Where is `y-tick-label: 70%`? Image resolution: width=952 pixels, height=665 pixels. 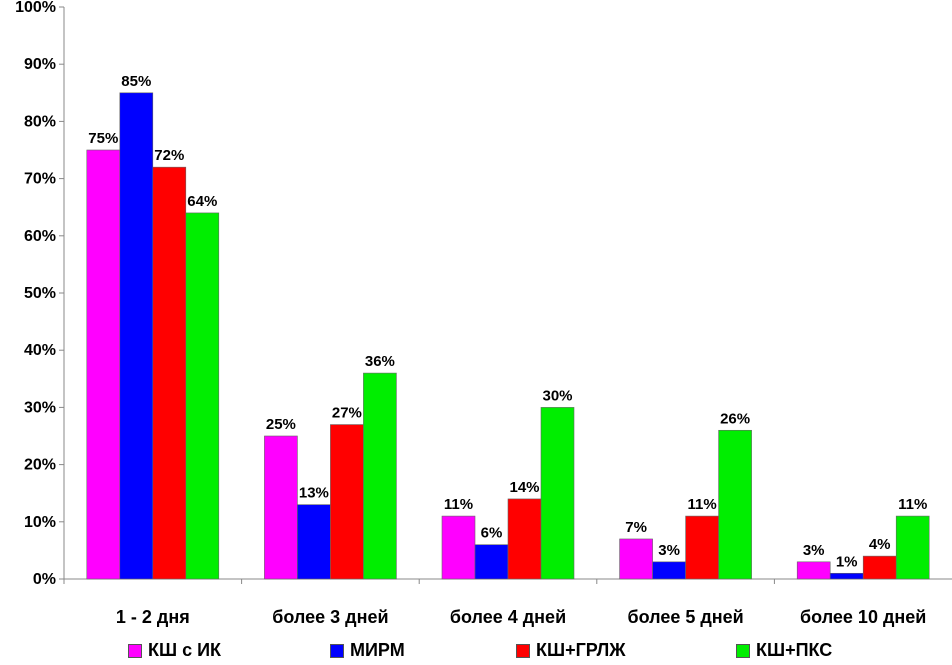
y-tick-label: 70% is located at coordinates (40, 179).